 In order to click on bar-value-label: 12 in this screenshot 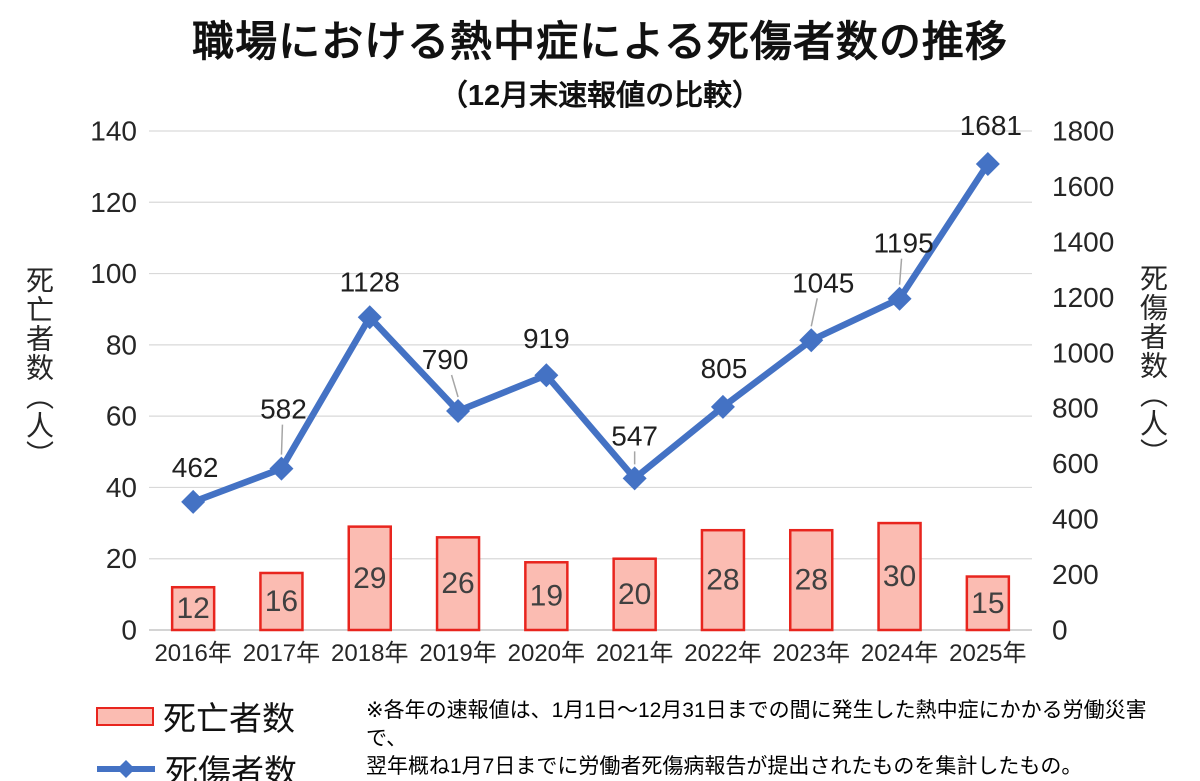, I will do `click(192, 608)`.